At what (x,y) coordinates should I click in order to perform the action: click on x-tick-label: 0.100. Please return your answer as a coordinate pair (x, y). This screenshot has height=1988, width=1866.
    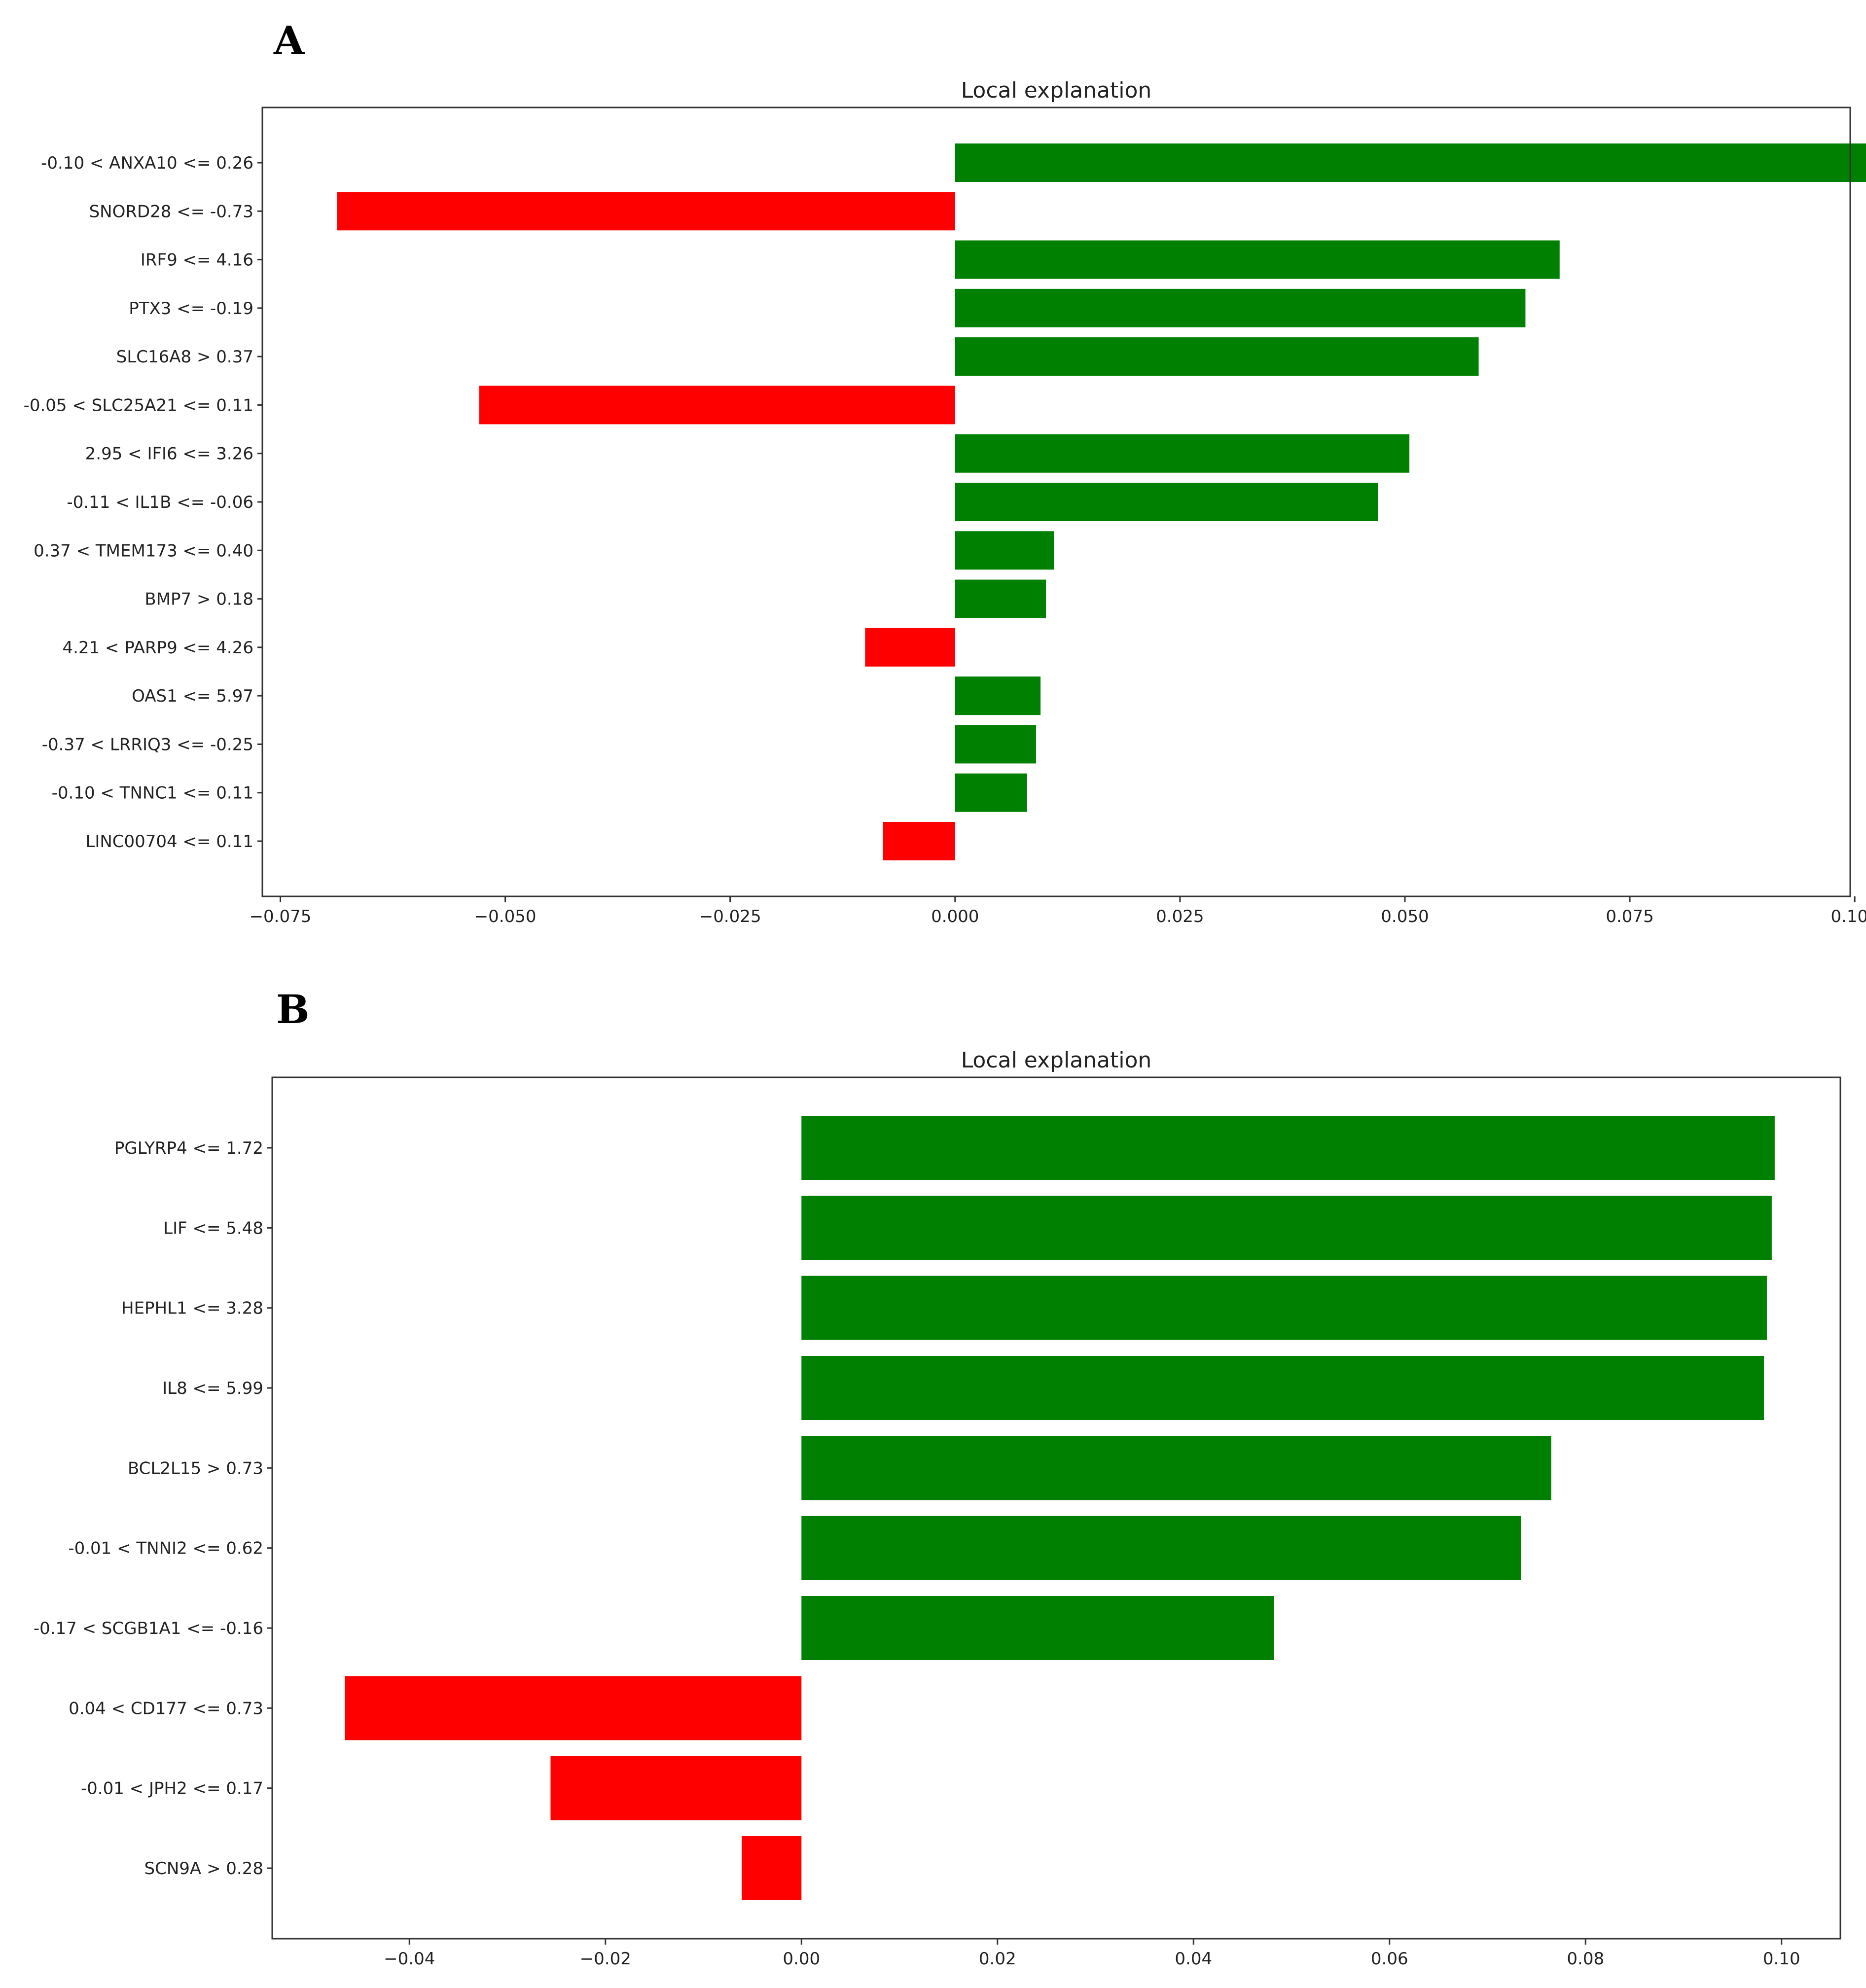
    Looking at the image, I should click on (1848, 916).